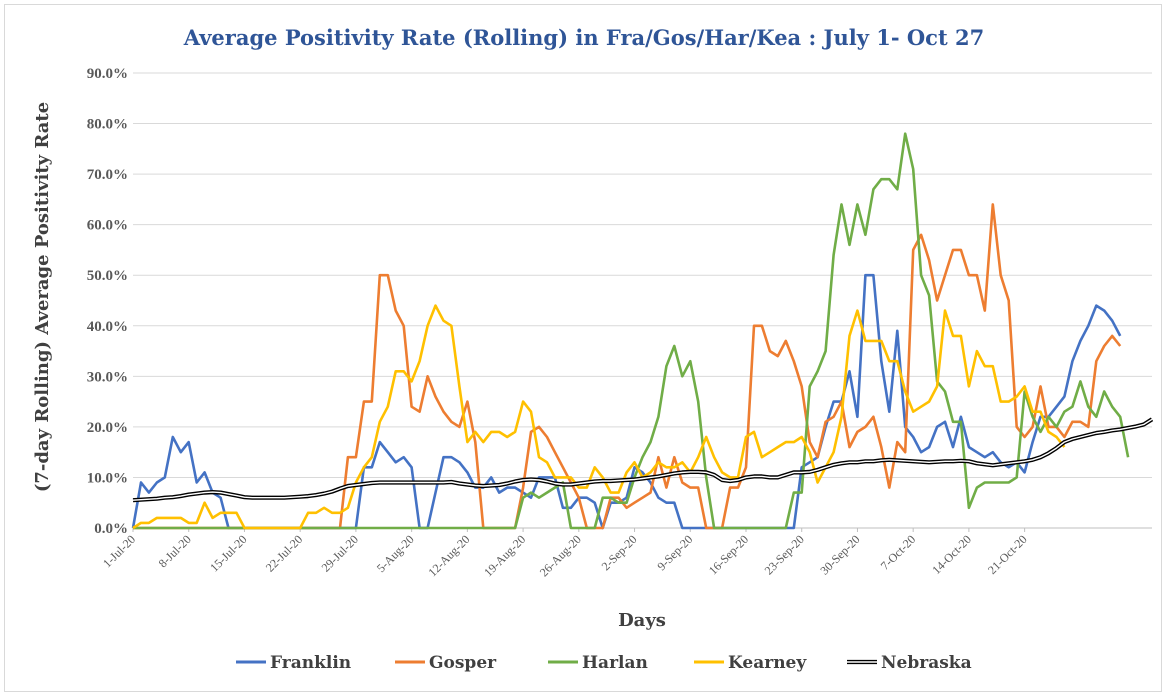 Image resolution: width=1168 pixels, height=698 pixels. What do you see at coordinates (107, 377) in the screenshot?
I see `y-tick-label: 30.0%` at bounding box center [107, 377].